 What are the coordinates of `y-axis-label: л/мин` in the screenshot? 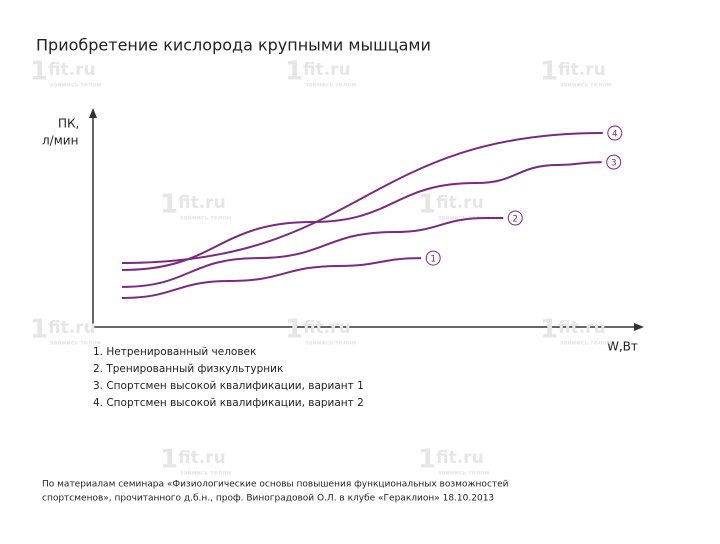 It's located at (60, 141).